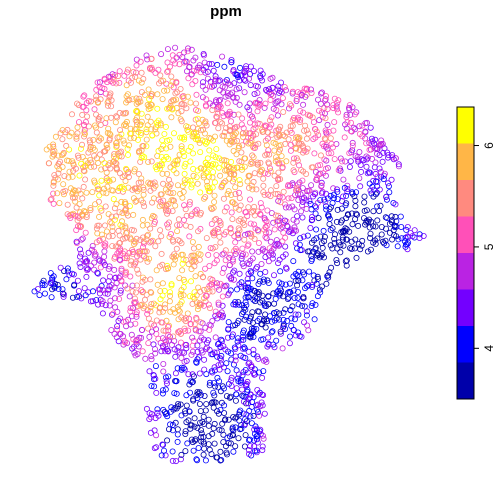 Image resolution: width=504 pixels, height=504 pixels. I want to click on chart-title: ppm, so click(226, 11).